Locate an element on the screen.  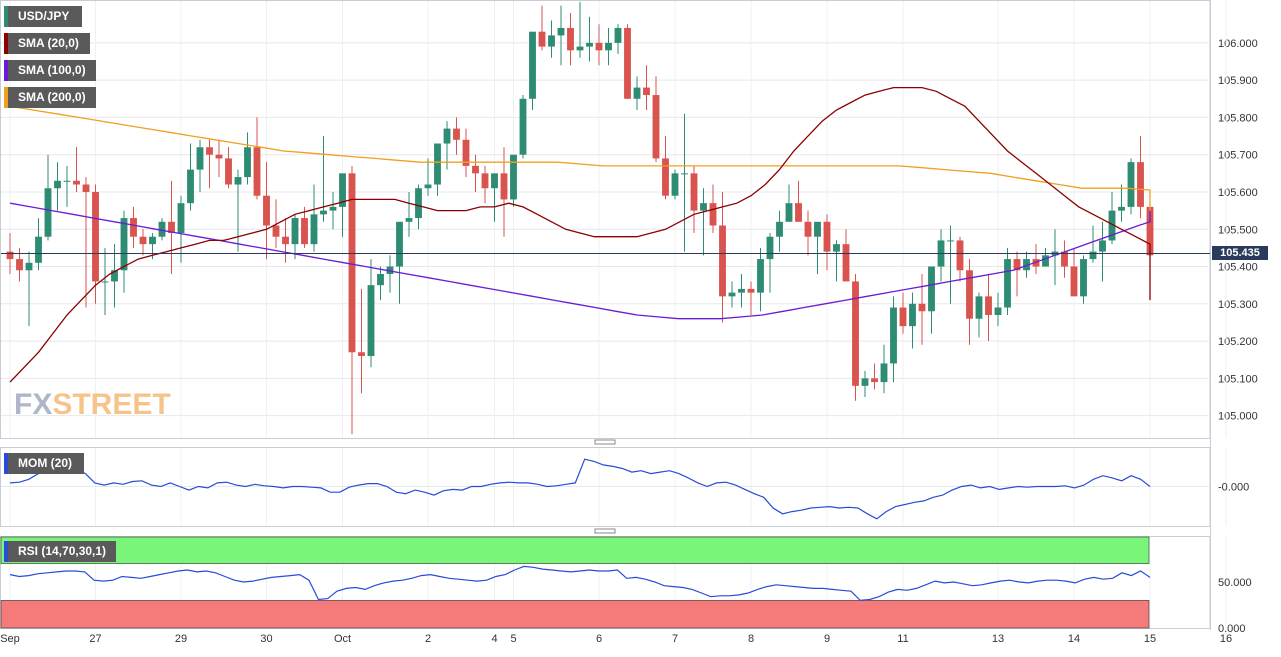
price-tick-label: 105.800 is located at coordinates (1238, 118).